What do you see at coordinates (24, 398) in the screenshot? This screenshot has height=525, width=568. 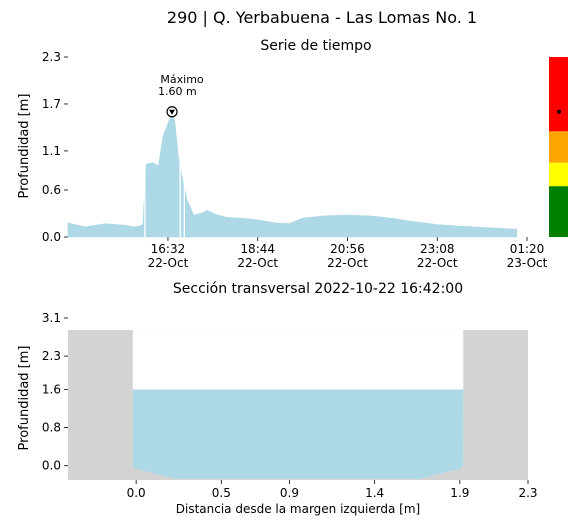 I see `cross-section-ylabel: Profundidad [m]` at bounding box center [24, 398].